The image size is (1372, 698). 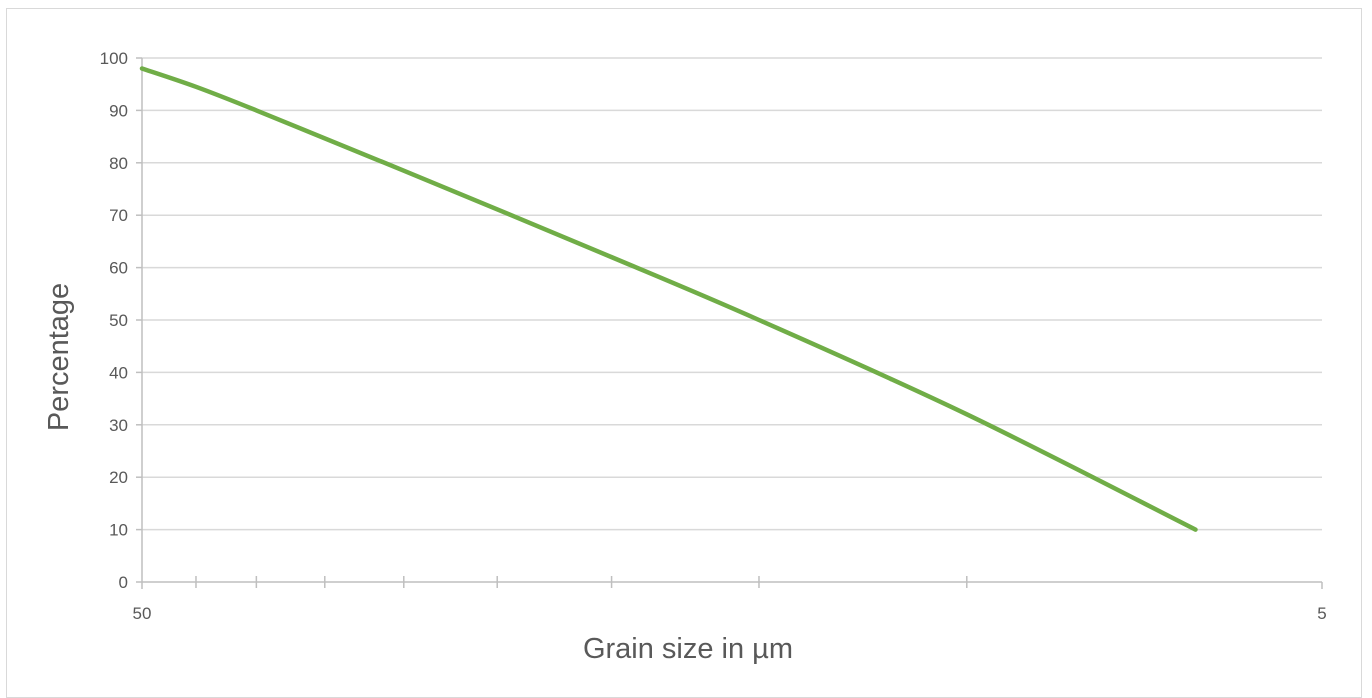 I want to click on y-tick-label: 40, so click(x=118, y=372).